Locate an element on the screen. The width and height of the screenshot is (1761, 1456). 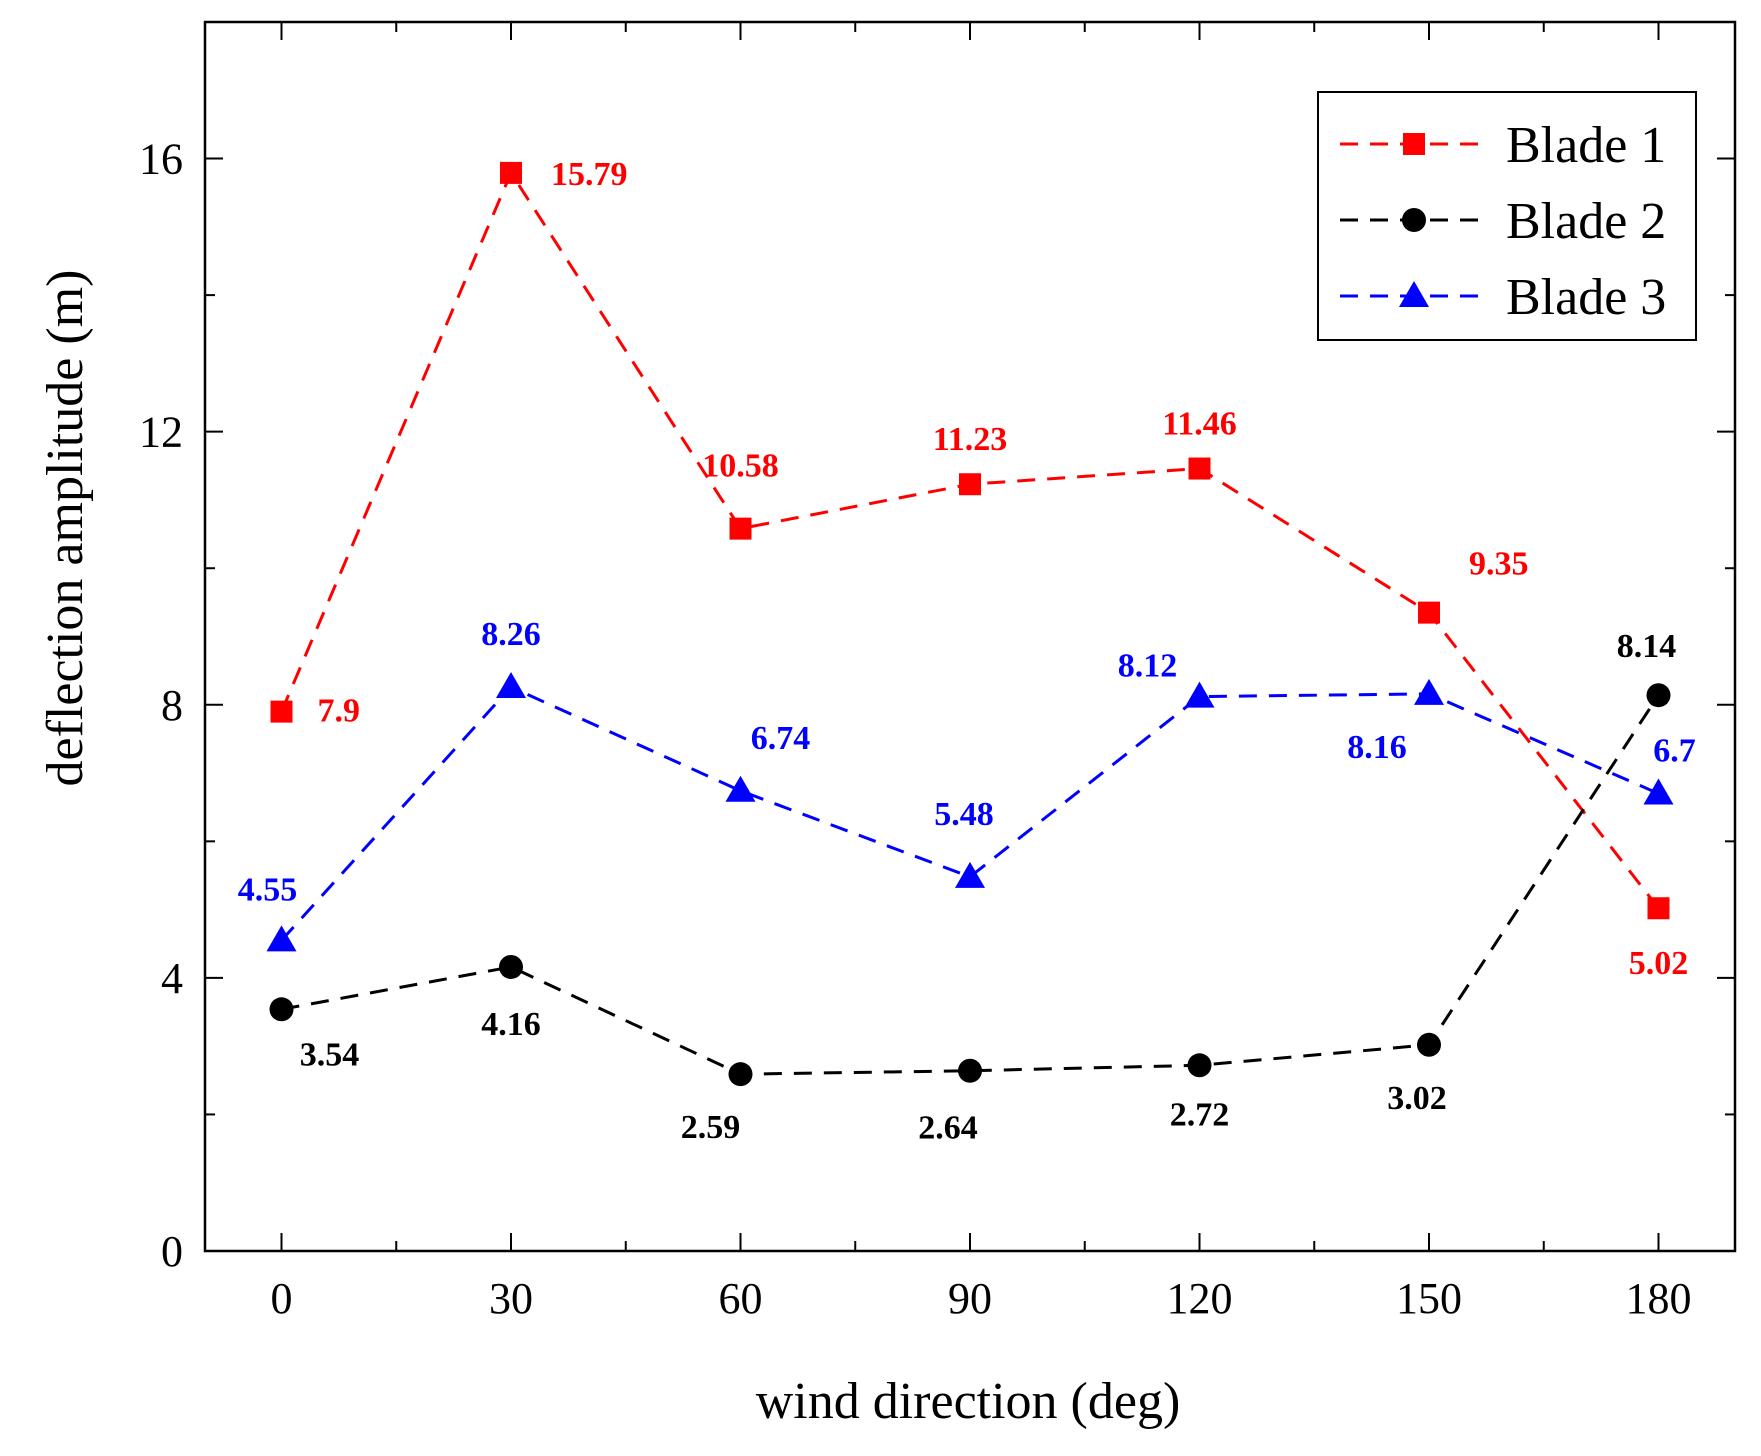
y-tick-label: 4 is located at coordinates (172, 978).